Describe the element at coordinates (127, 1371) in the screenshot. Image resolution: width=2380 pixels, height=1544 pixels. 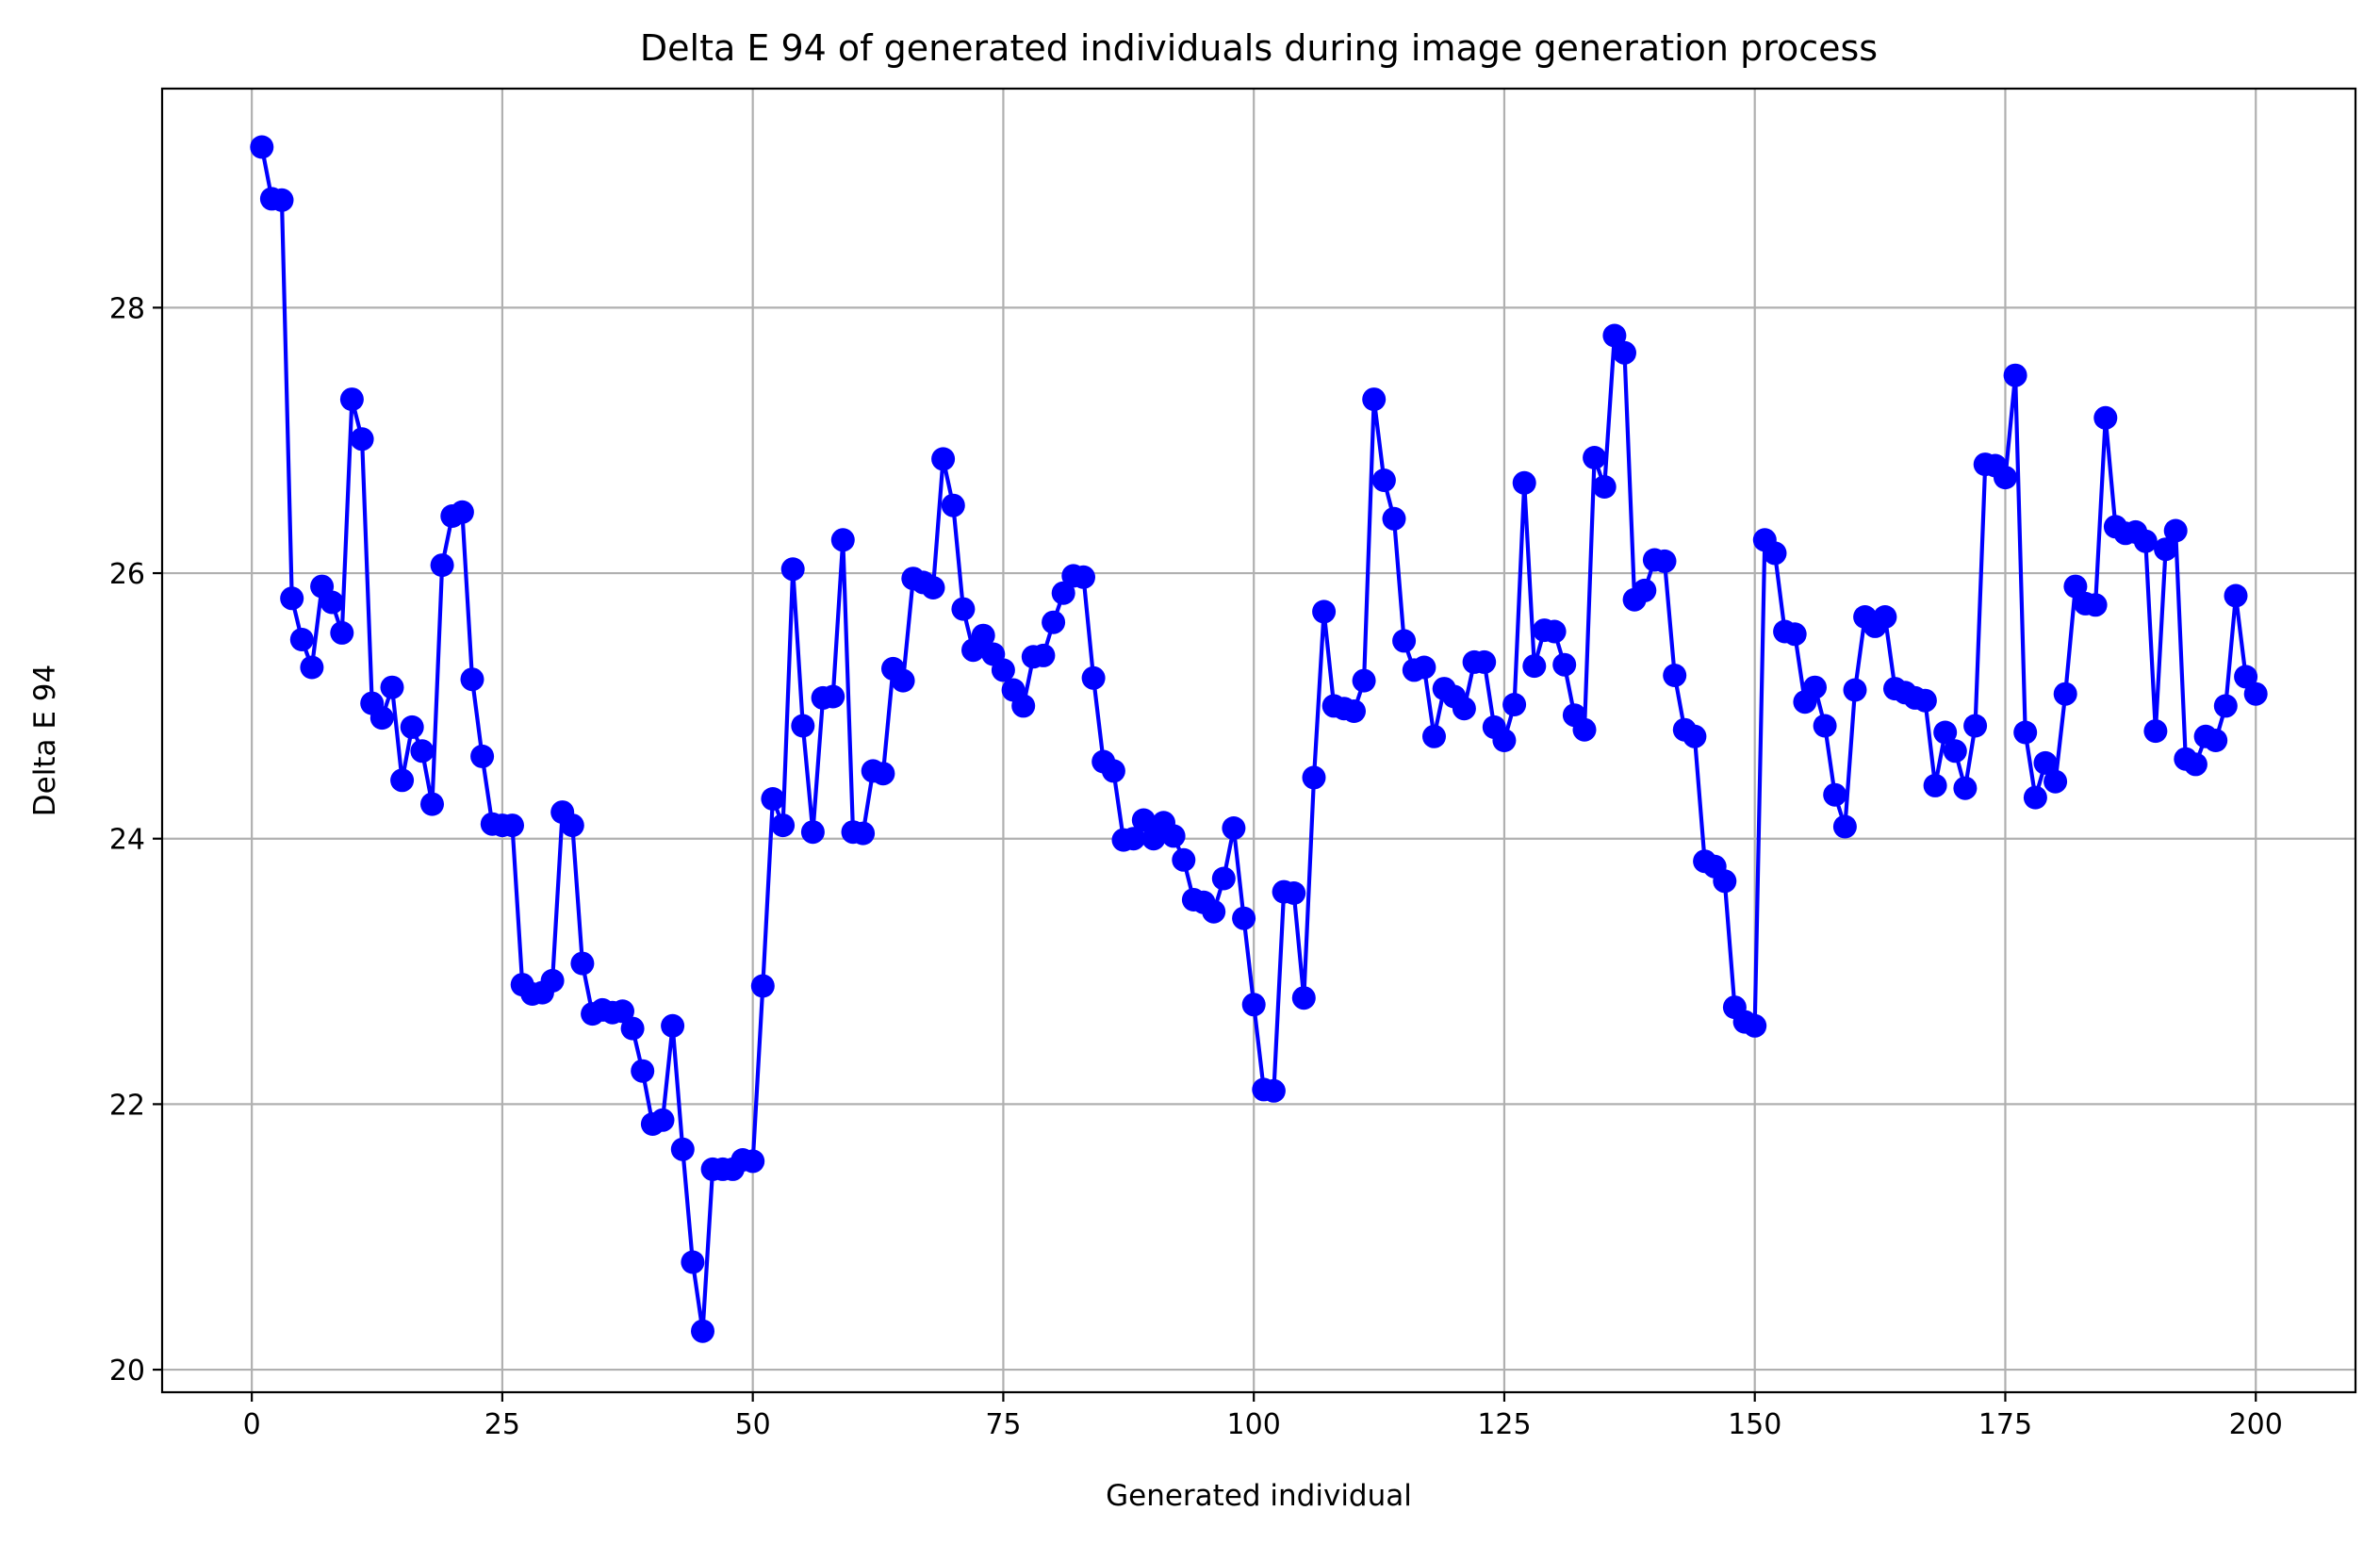
I see `y-tick-label: 20` at that location.